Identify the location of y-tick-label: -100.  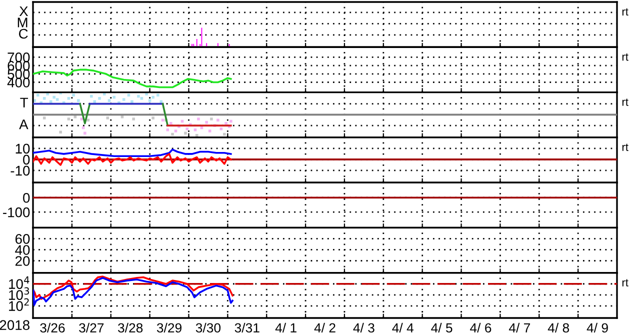
(16, 212).